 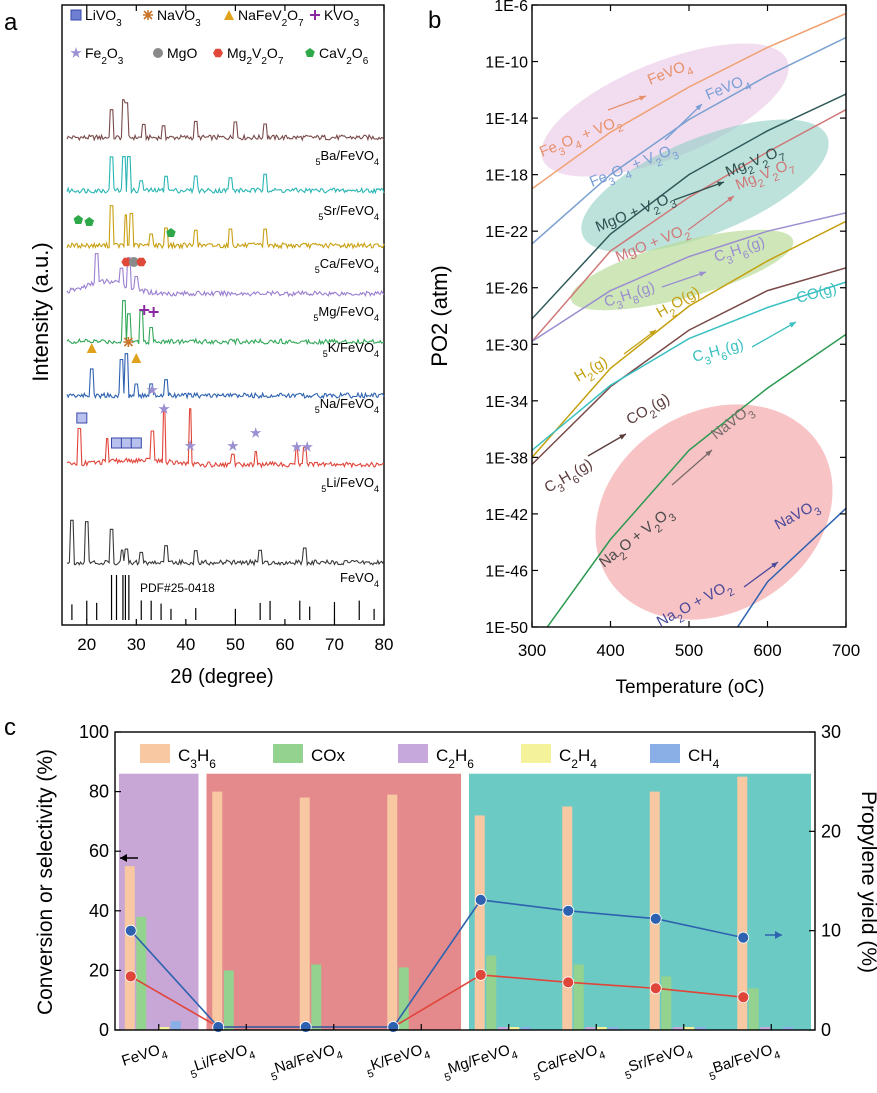 I want to click on reaction-annotation: C3H6(g), so click(x=740, y=251).